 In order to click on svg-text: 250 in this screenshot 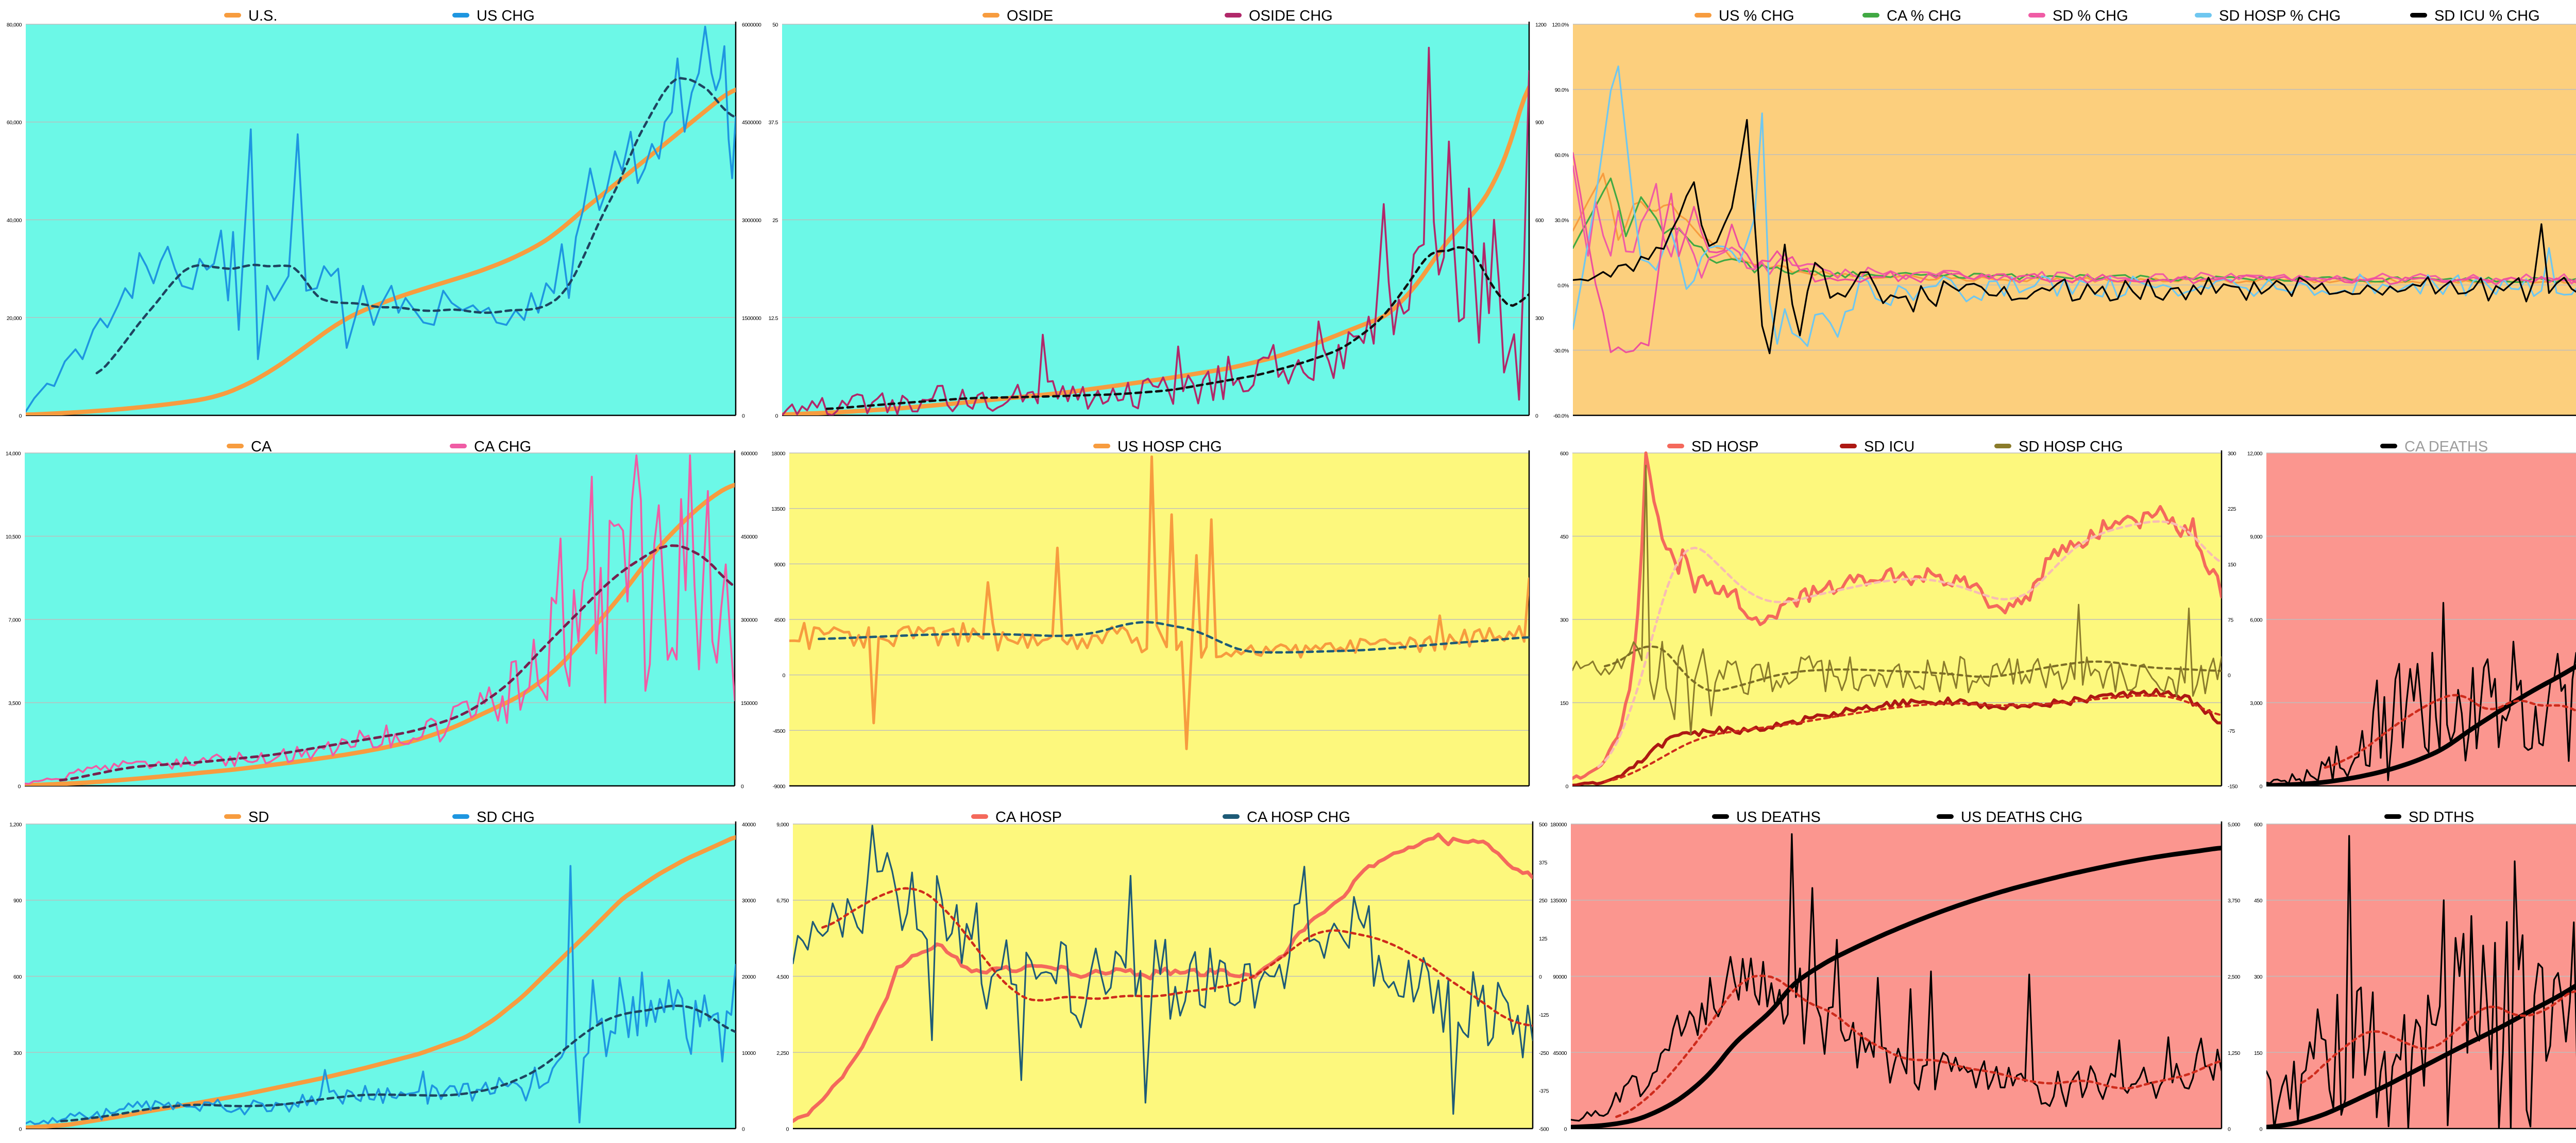, I will do `click(1543, 901)`.